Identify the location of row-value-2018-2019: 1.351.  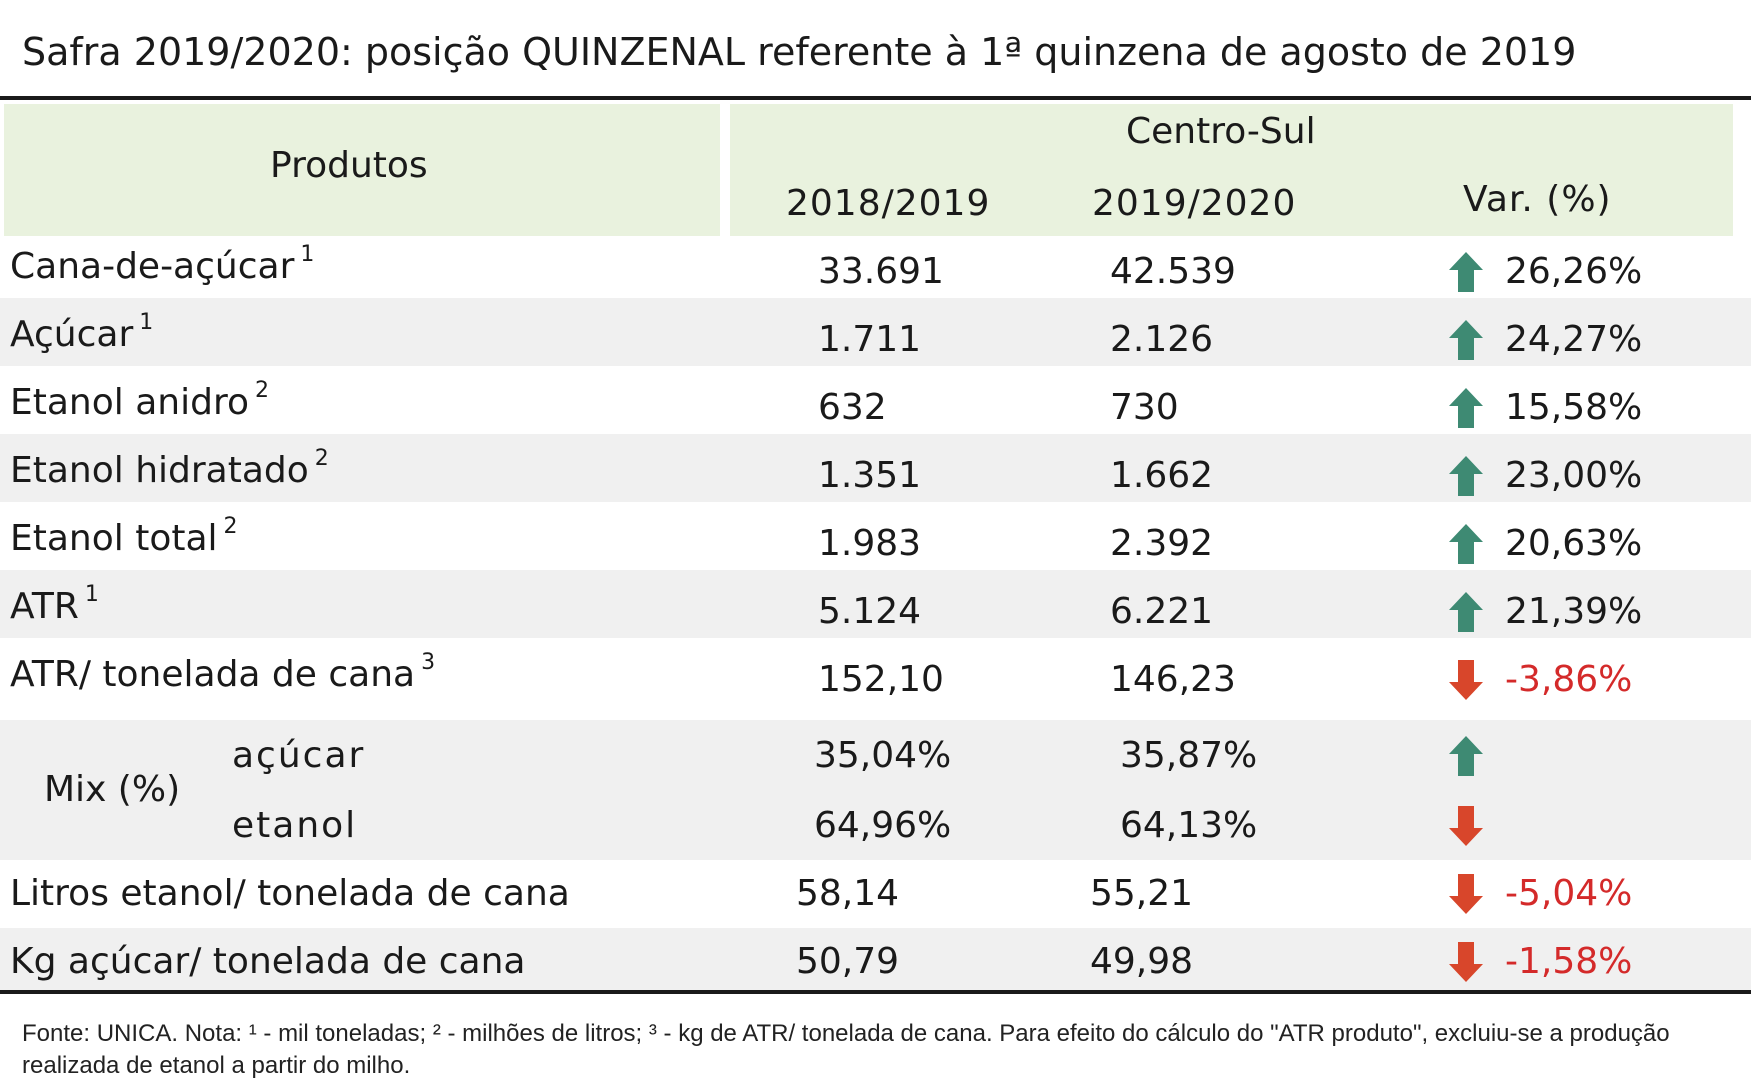
(870, 475).